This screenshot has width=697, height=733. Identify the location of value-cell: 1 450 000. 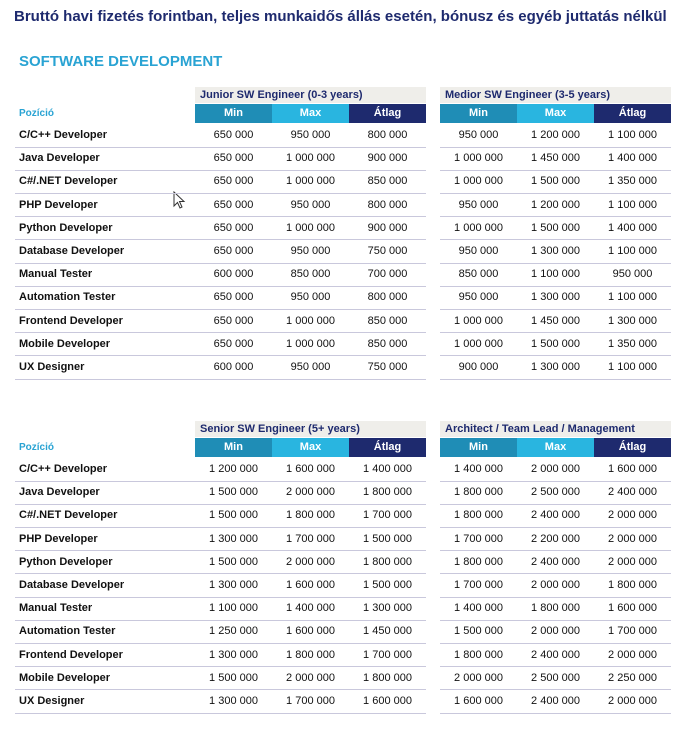
(555, 158).